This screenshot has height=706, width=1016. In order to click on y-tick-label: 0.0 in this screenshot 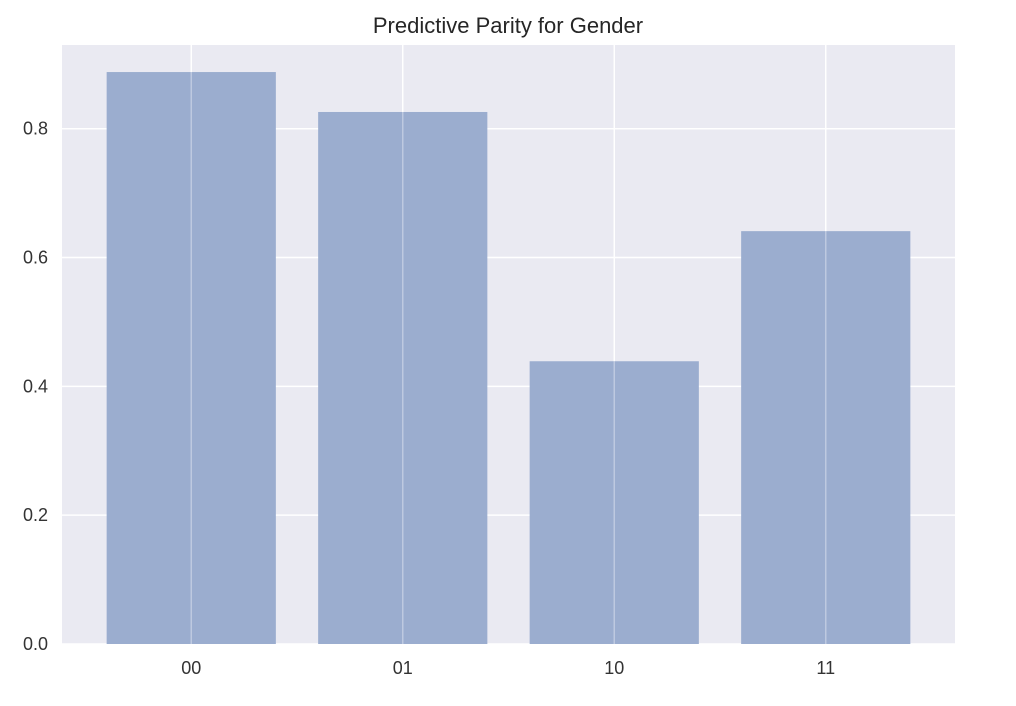, I will do `click(35, 644)`.